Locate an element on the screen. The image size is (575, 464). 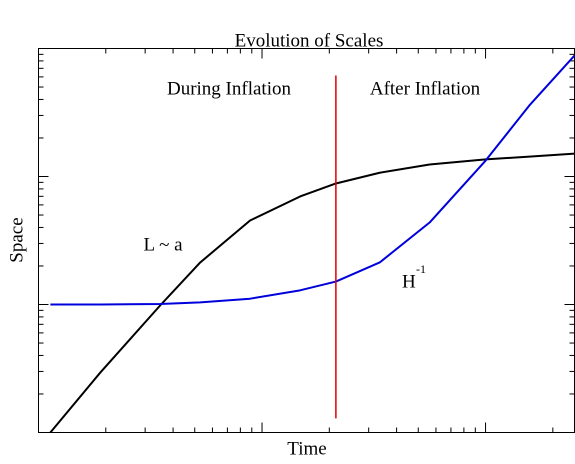
annotation: L ~ a is located at coordinates (163, 244).